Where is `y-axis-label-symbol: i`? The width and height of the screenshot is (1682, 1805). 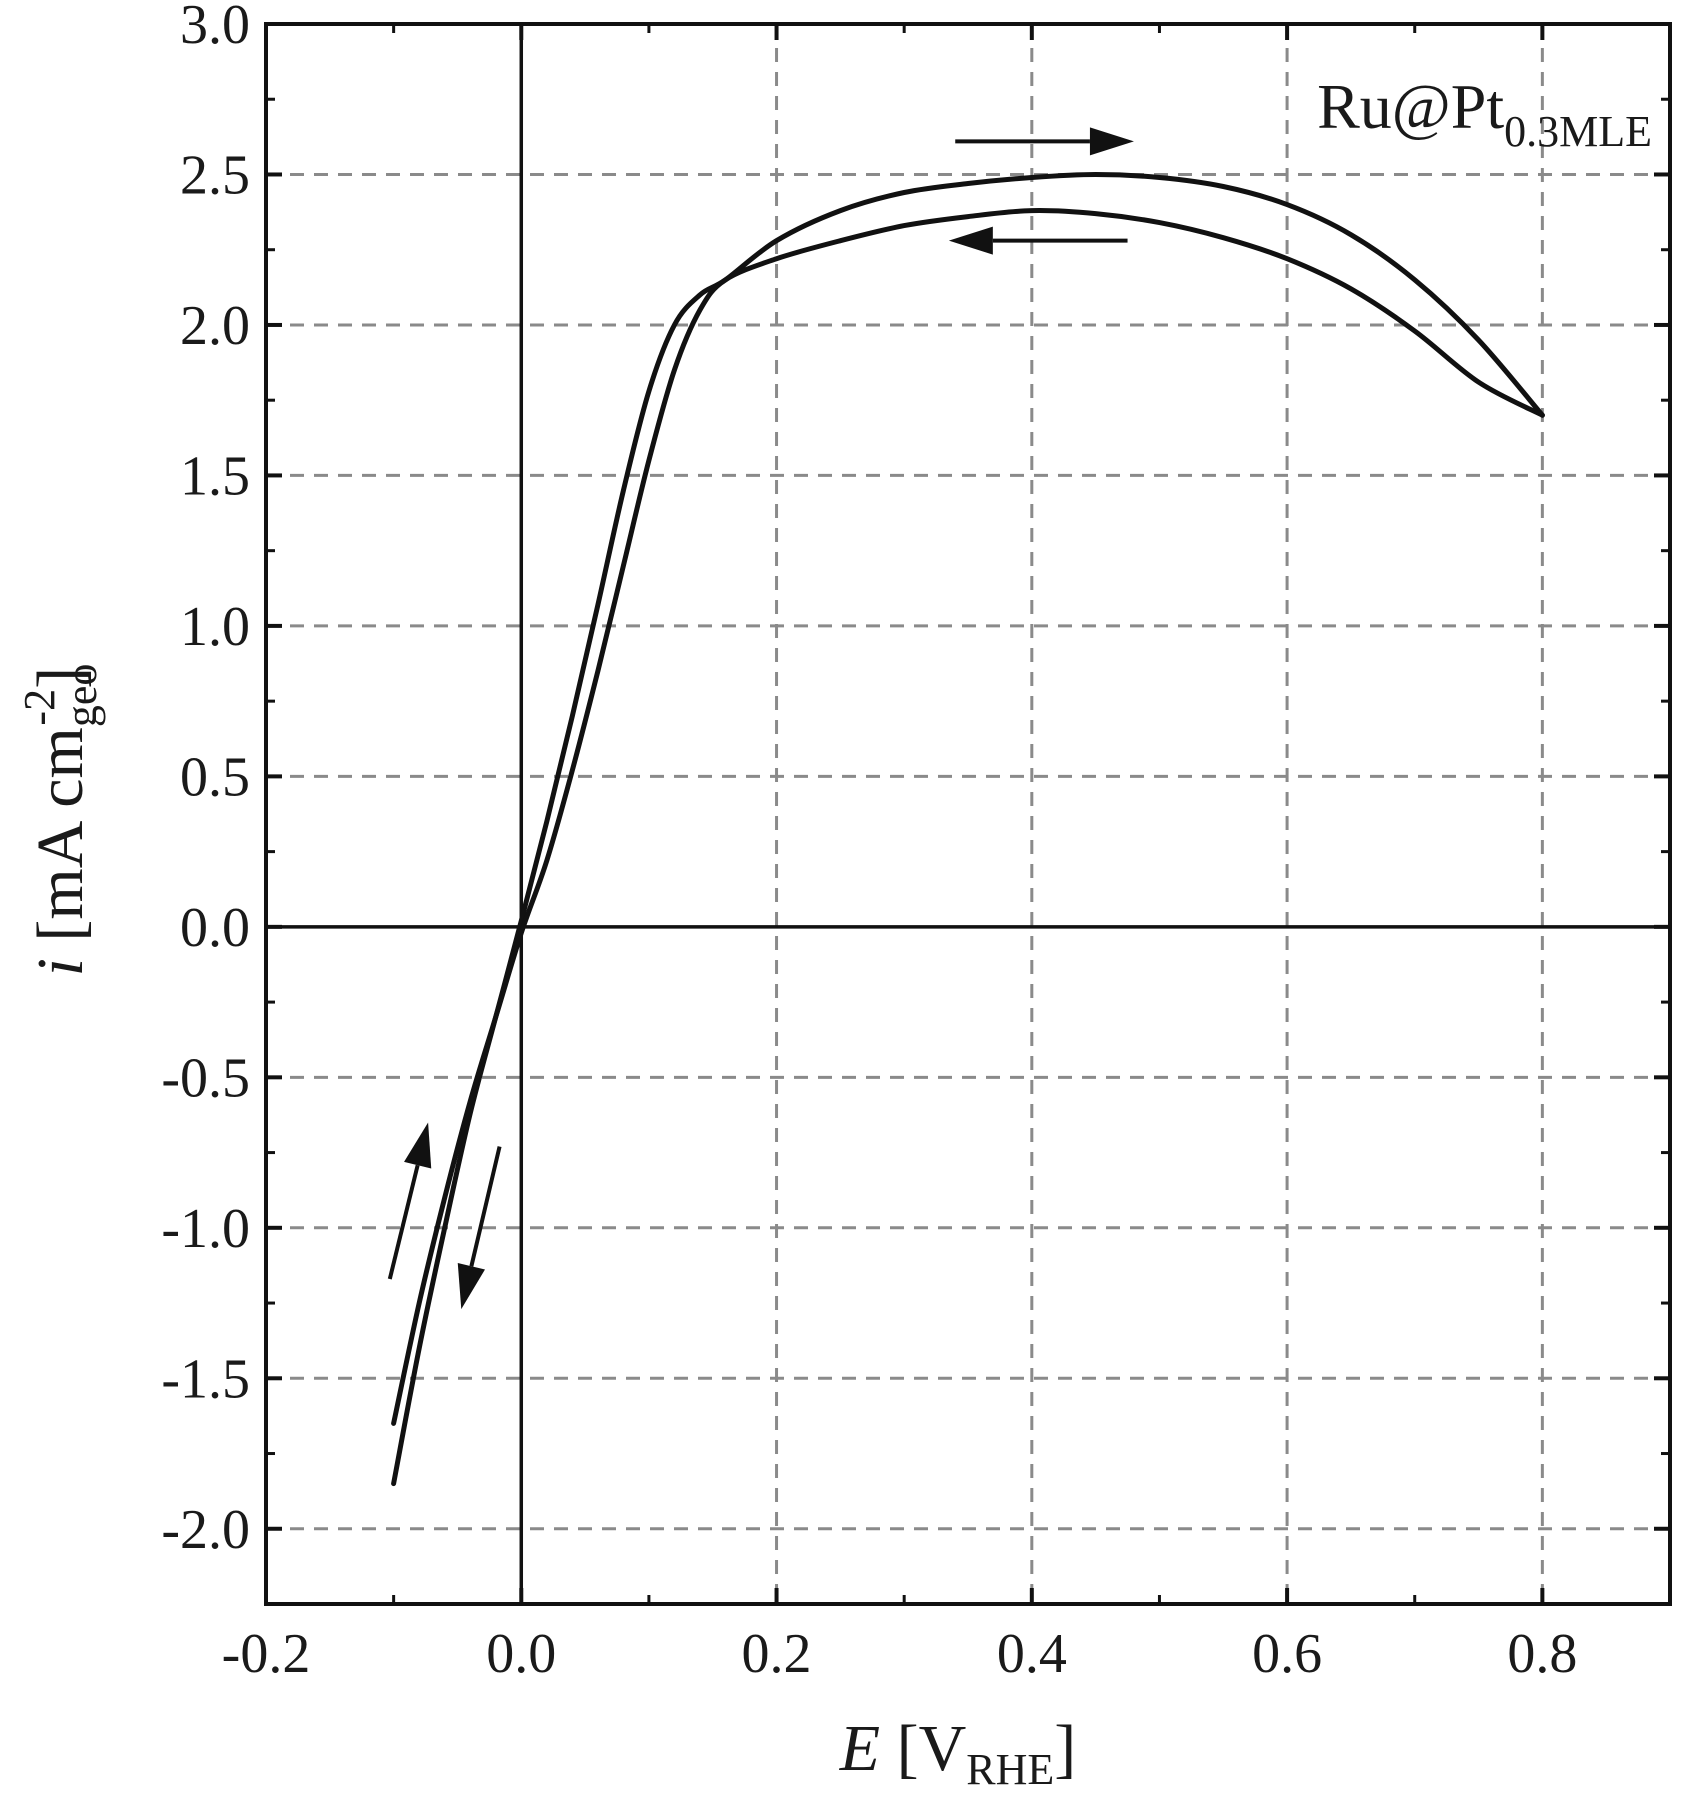 y-axis-label-symbol: i is located at coordinates (60, 967).